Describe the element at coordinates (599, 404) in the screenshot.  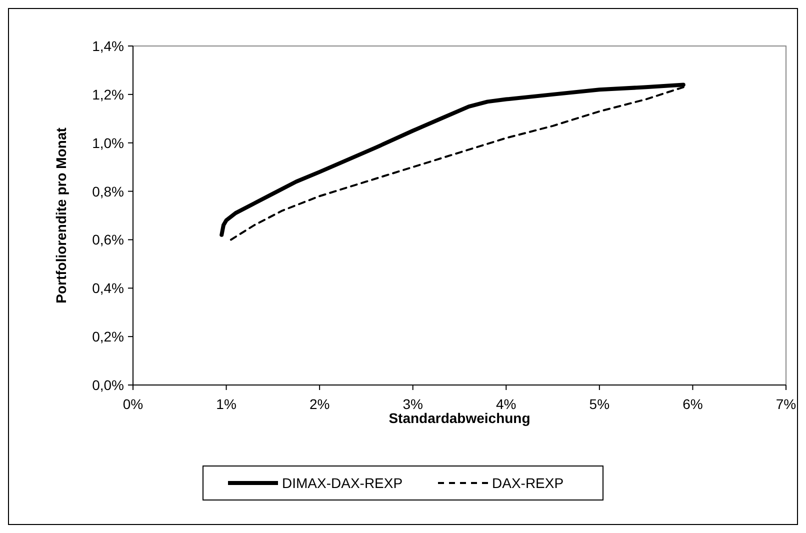
I see `x-tick-label: 5%` at that location.